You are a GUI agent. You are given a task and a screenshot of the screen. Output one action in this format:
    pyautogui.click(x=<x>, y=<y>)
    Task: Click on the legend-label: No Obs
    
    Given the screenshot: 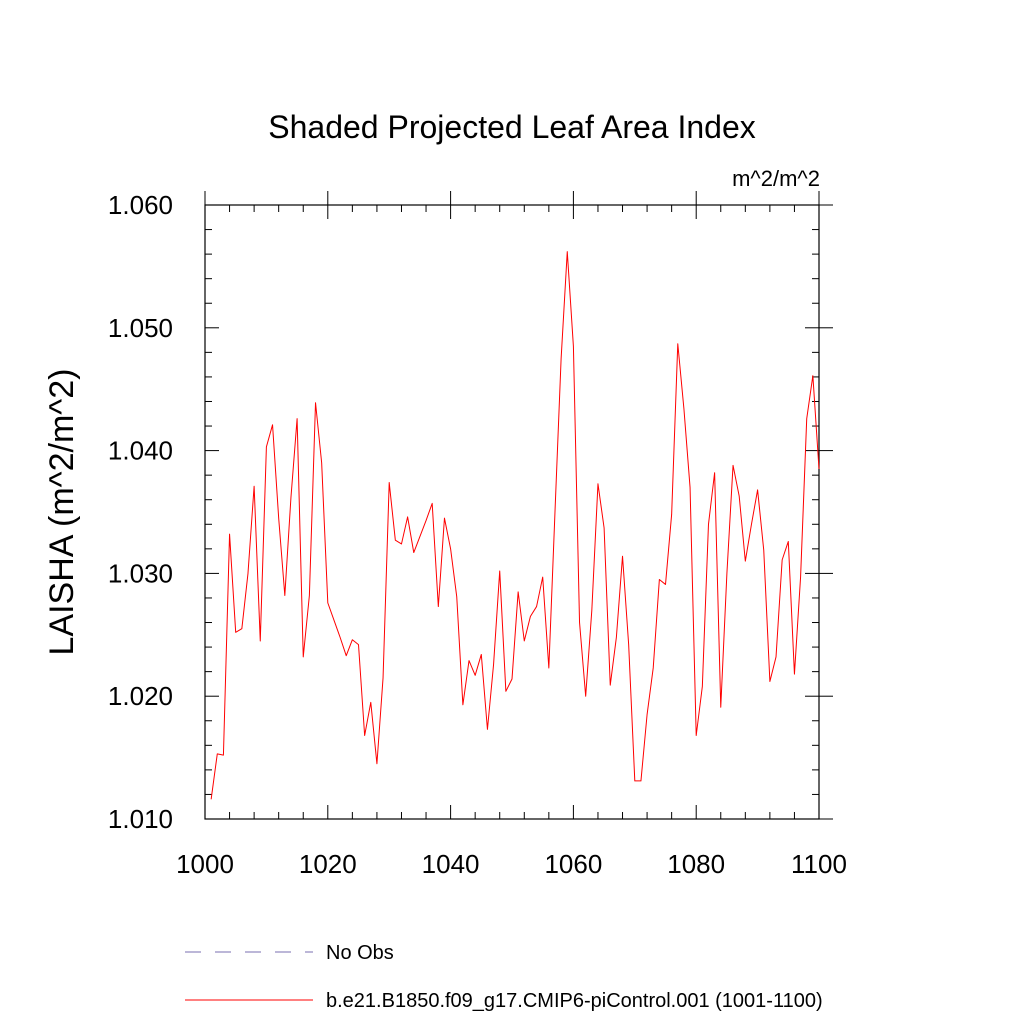 What is the action you would take?
    pyautogui.click(x=360, y=953)
    